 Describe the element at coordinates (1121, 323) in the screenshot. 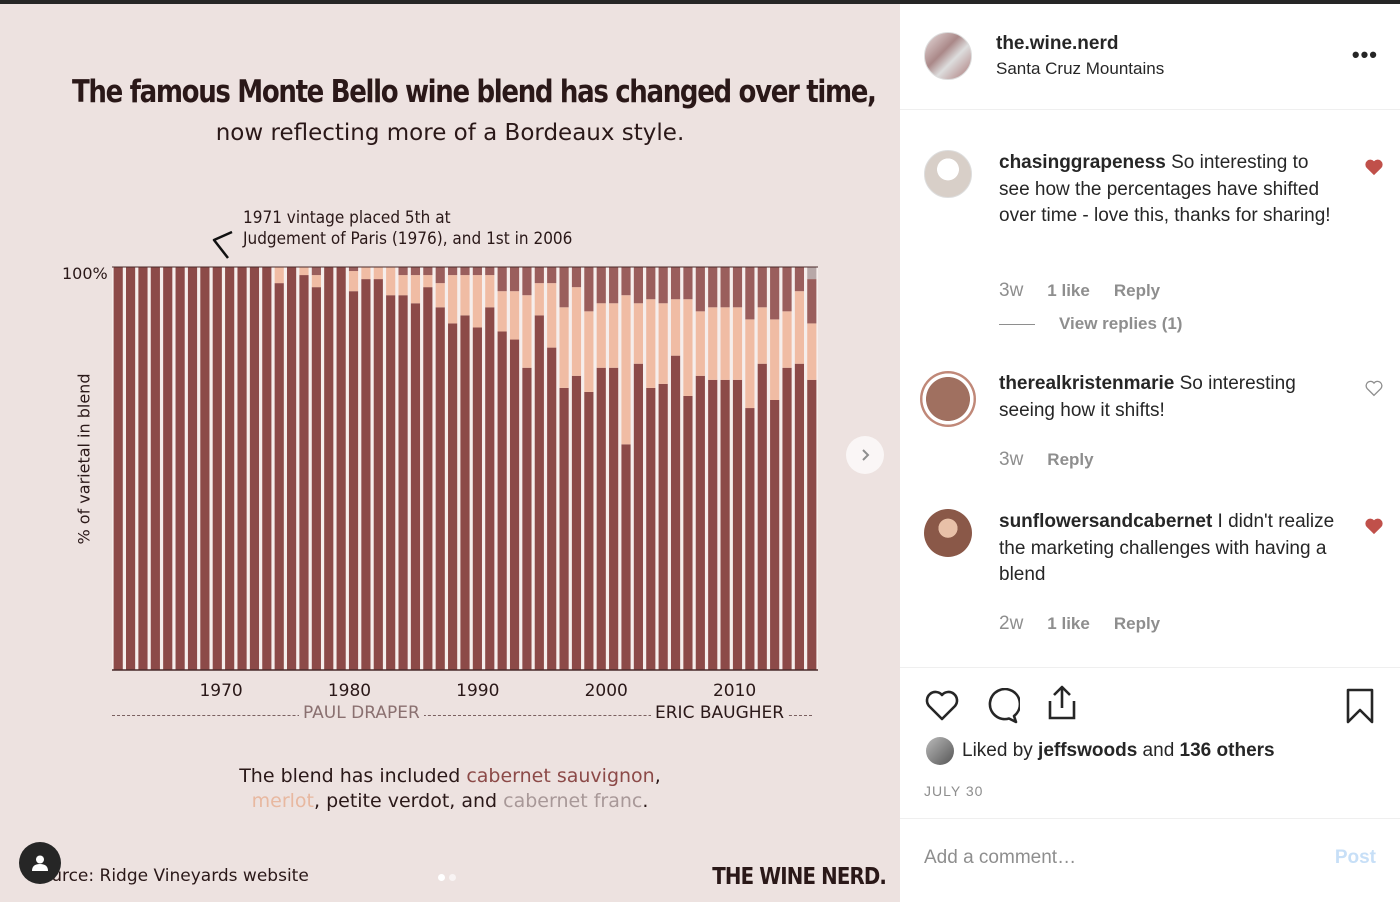

I see `view-replies-label: View replies (1)` at that location.